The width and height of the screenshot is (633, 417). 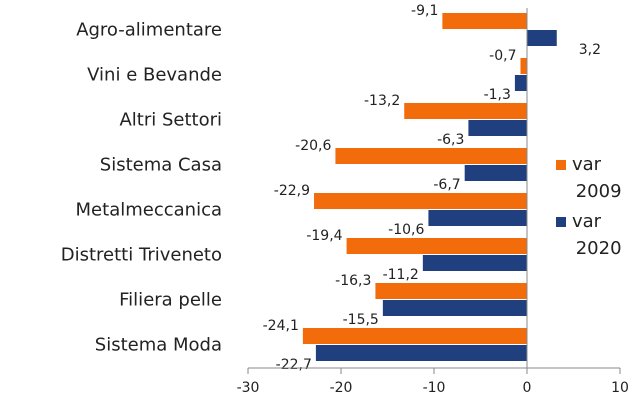 What do you see at coordinates (248, 388) in the screenshot?
I see `x-tick-label: -30` at bounding box center [248, 388].